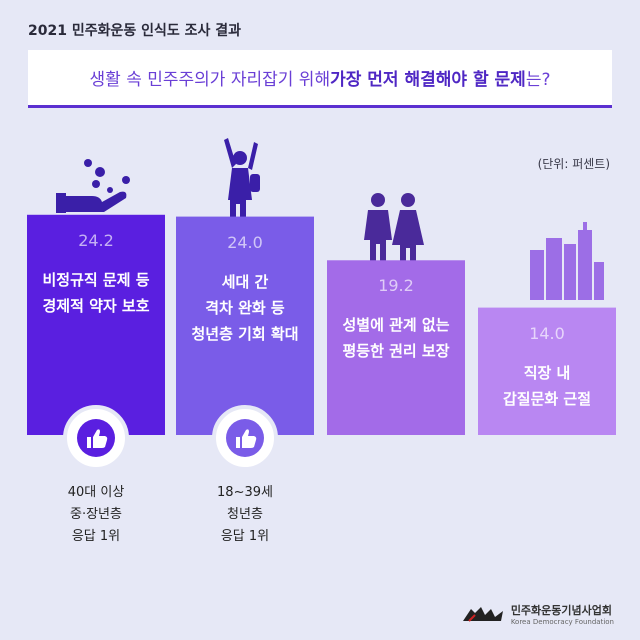 Image resolution: width=640 pixels, height=640 pixels. I want to click on unit-label: (단위: 퍼센트), so click(573, 164).